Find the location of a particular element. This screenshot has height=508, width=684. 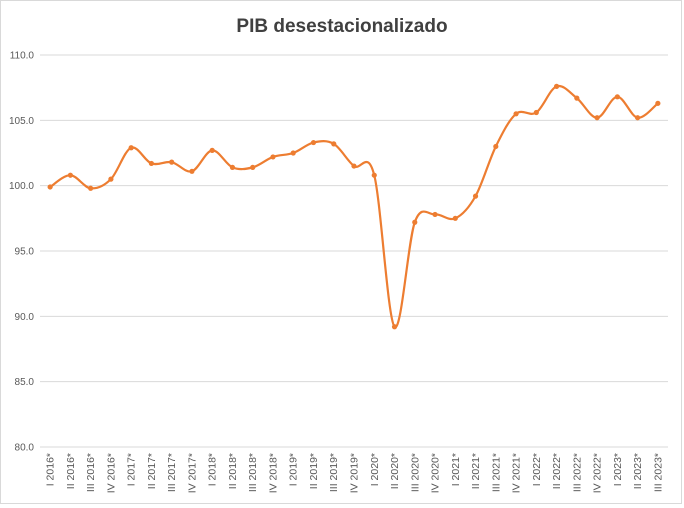

x-tick-label: II 2018* is located at coordinates (233, 471).